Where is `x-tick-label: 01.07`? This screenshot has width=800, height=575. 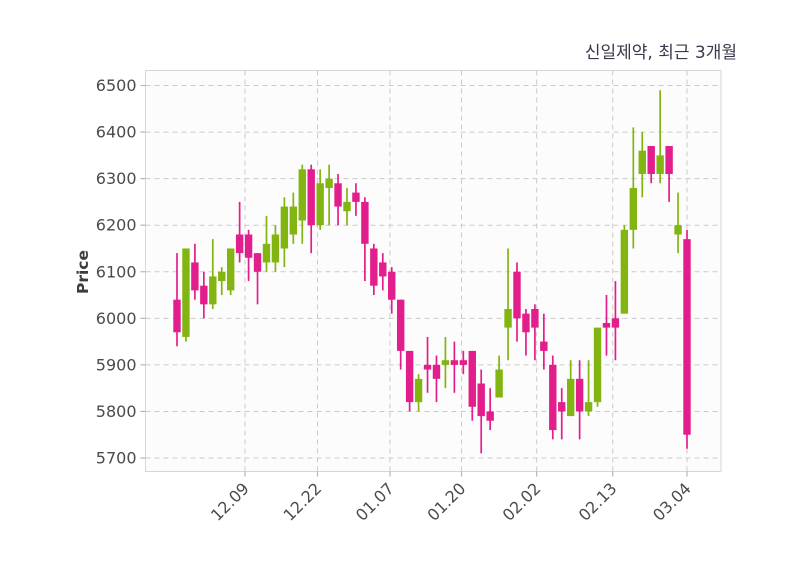
x-tick-label: 01.07 is located at coordinates (375, 502).